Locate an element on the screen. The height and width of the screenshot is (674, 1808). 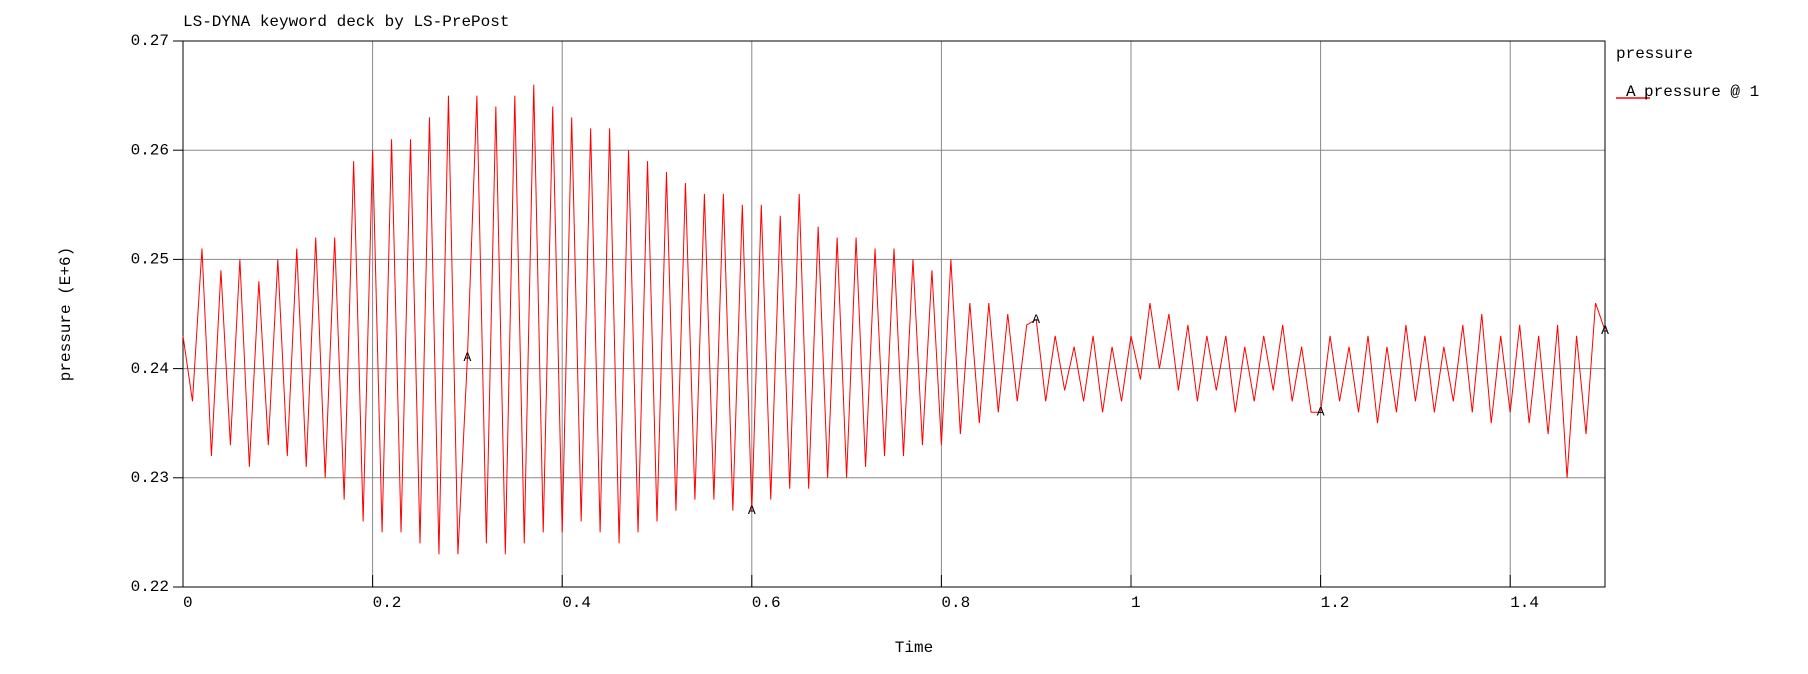
legend-title: pressure is located at coordinates (1654, 54).